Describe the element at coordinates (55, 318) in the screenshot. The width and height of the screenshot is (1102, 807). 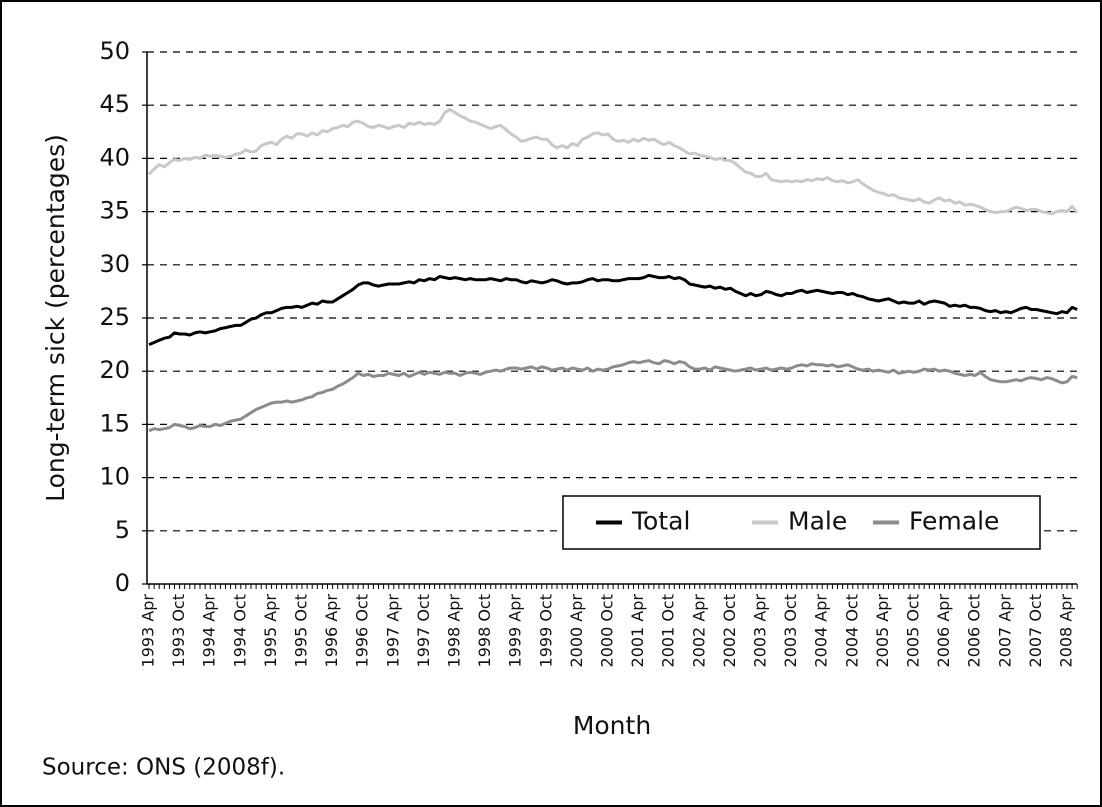
I see `y-axis-title: Long-term sick (percentages)` at that location.